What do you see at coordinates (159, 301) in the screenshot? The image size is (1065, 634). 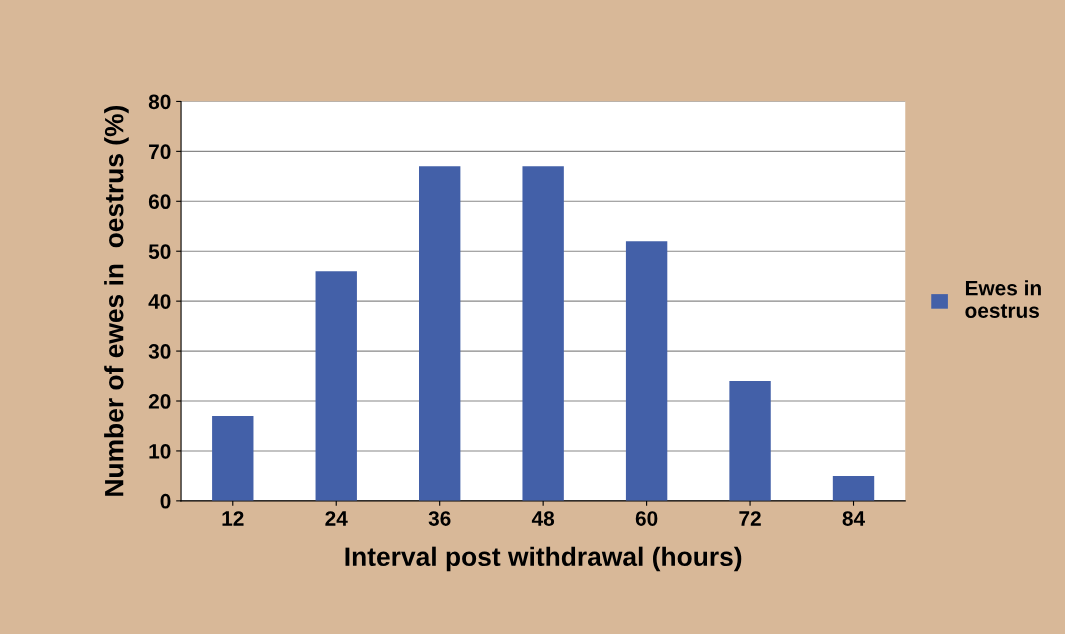 I see `y-tick-label: 40` at bounding box center [159, 301].